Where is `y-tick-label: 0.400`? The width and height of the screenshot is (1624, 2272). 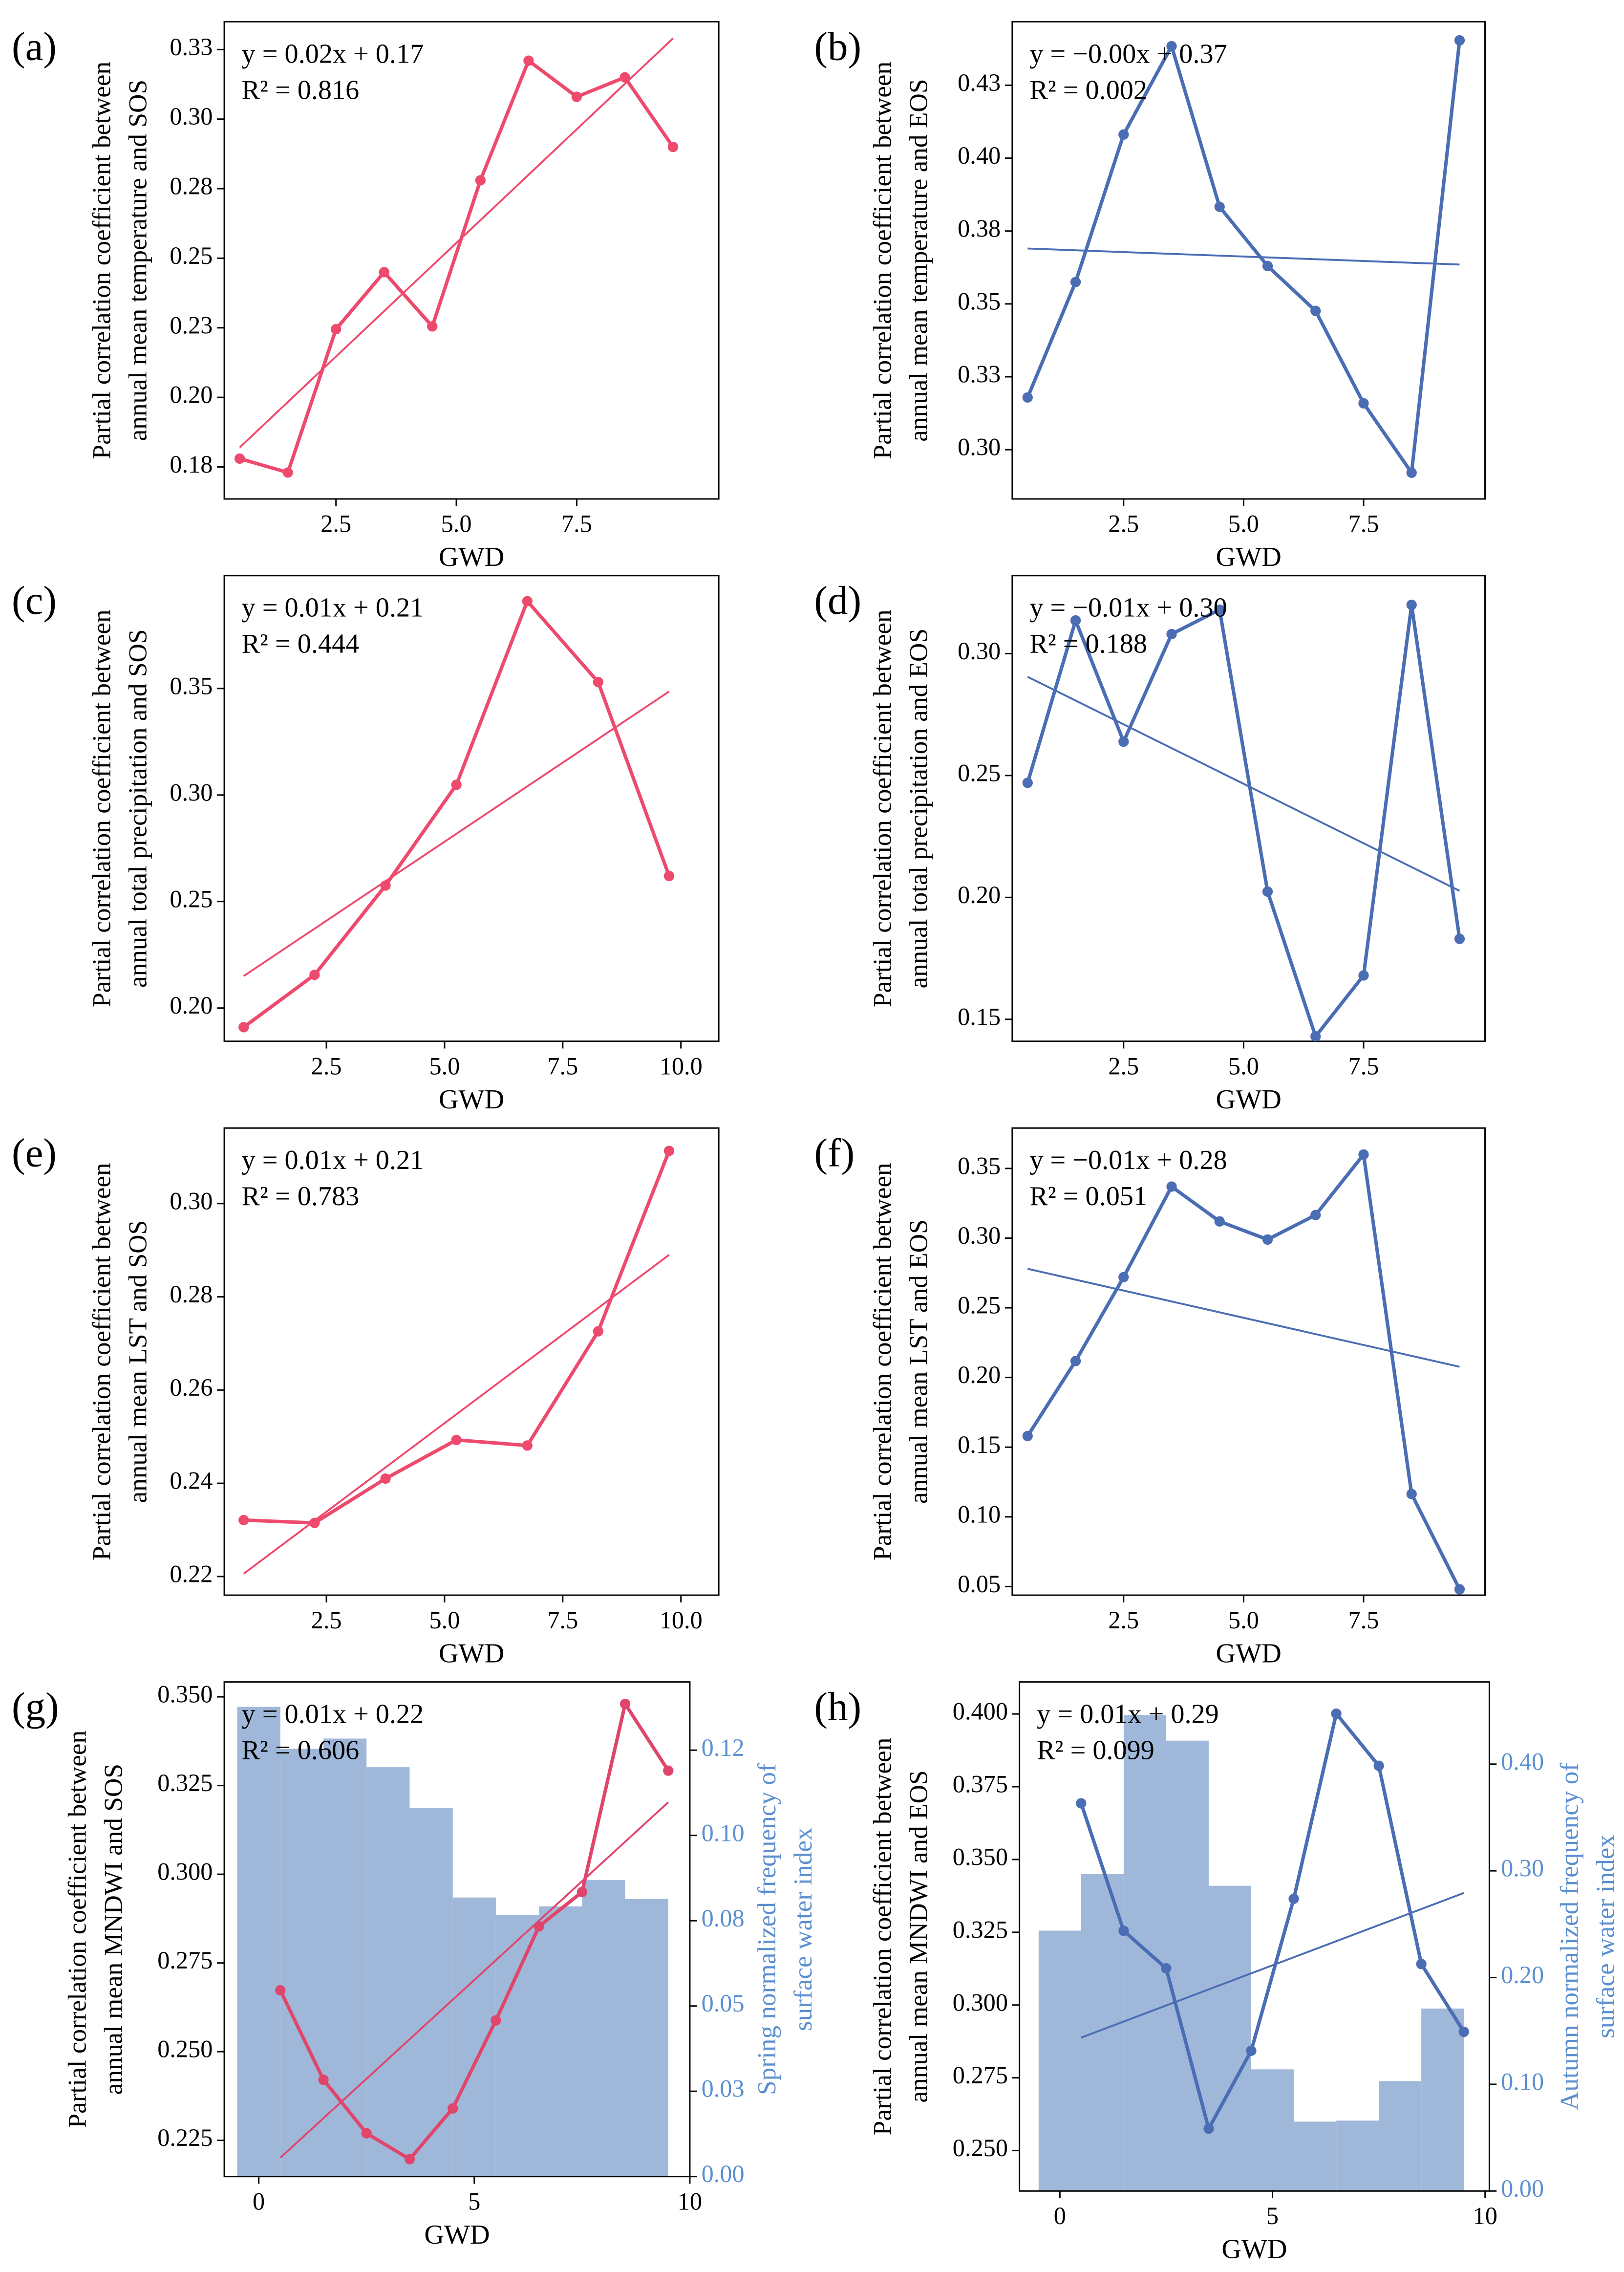
y-tick-label: 0.400 is located at coordinates (981, 1711).